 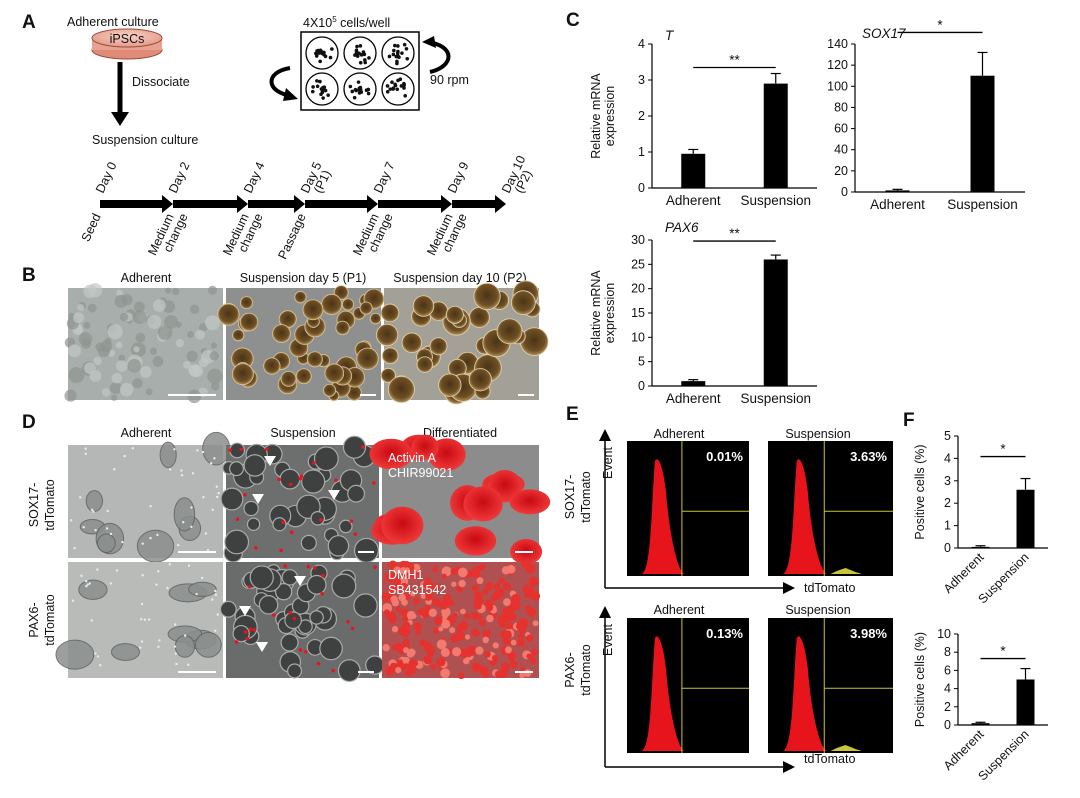 What do you see at coordinates (50, 619) in the screenshot?
I see `d-row2-label-2: tdTomato` at bounding box center [50, 619].